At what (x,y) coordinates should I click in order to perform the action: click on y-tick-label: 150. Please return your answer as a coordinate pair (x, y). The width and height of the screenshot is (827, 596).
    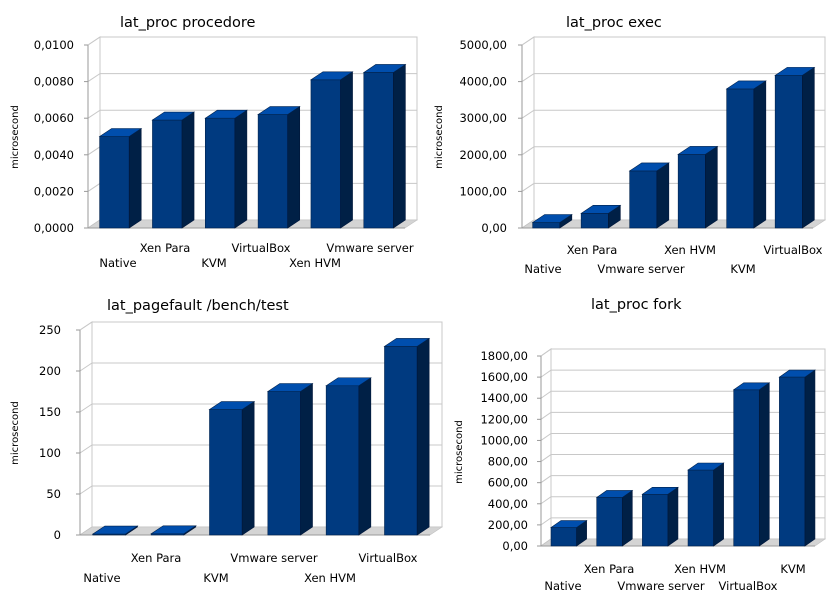
    Looking at the image, I should click on (50, 412).